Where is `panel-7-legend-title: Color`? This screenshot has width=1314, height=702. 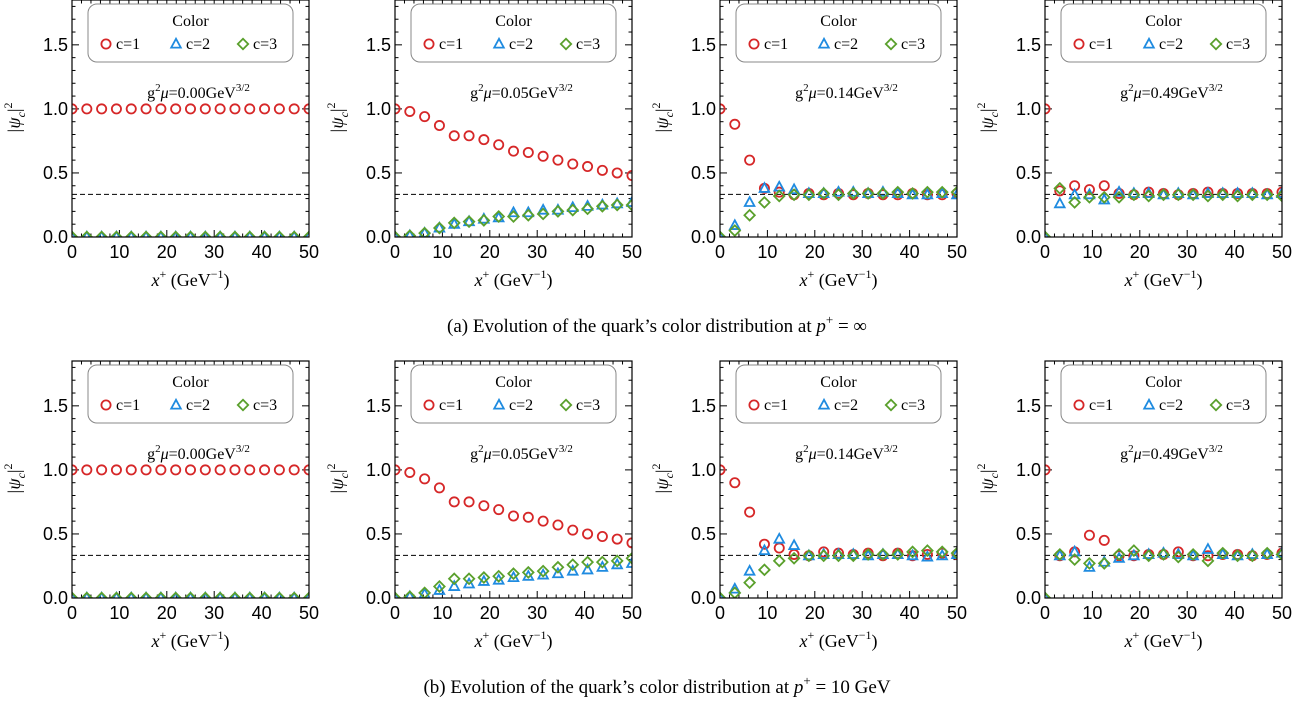 panel-7-legend-title: Color is located at coordinates (838, 382).